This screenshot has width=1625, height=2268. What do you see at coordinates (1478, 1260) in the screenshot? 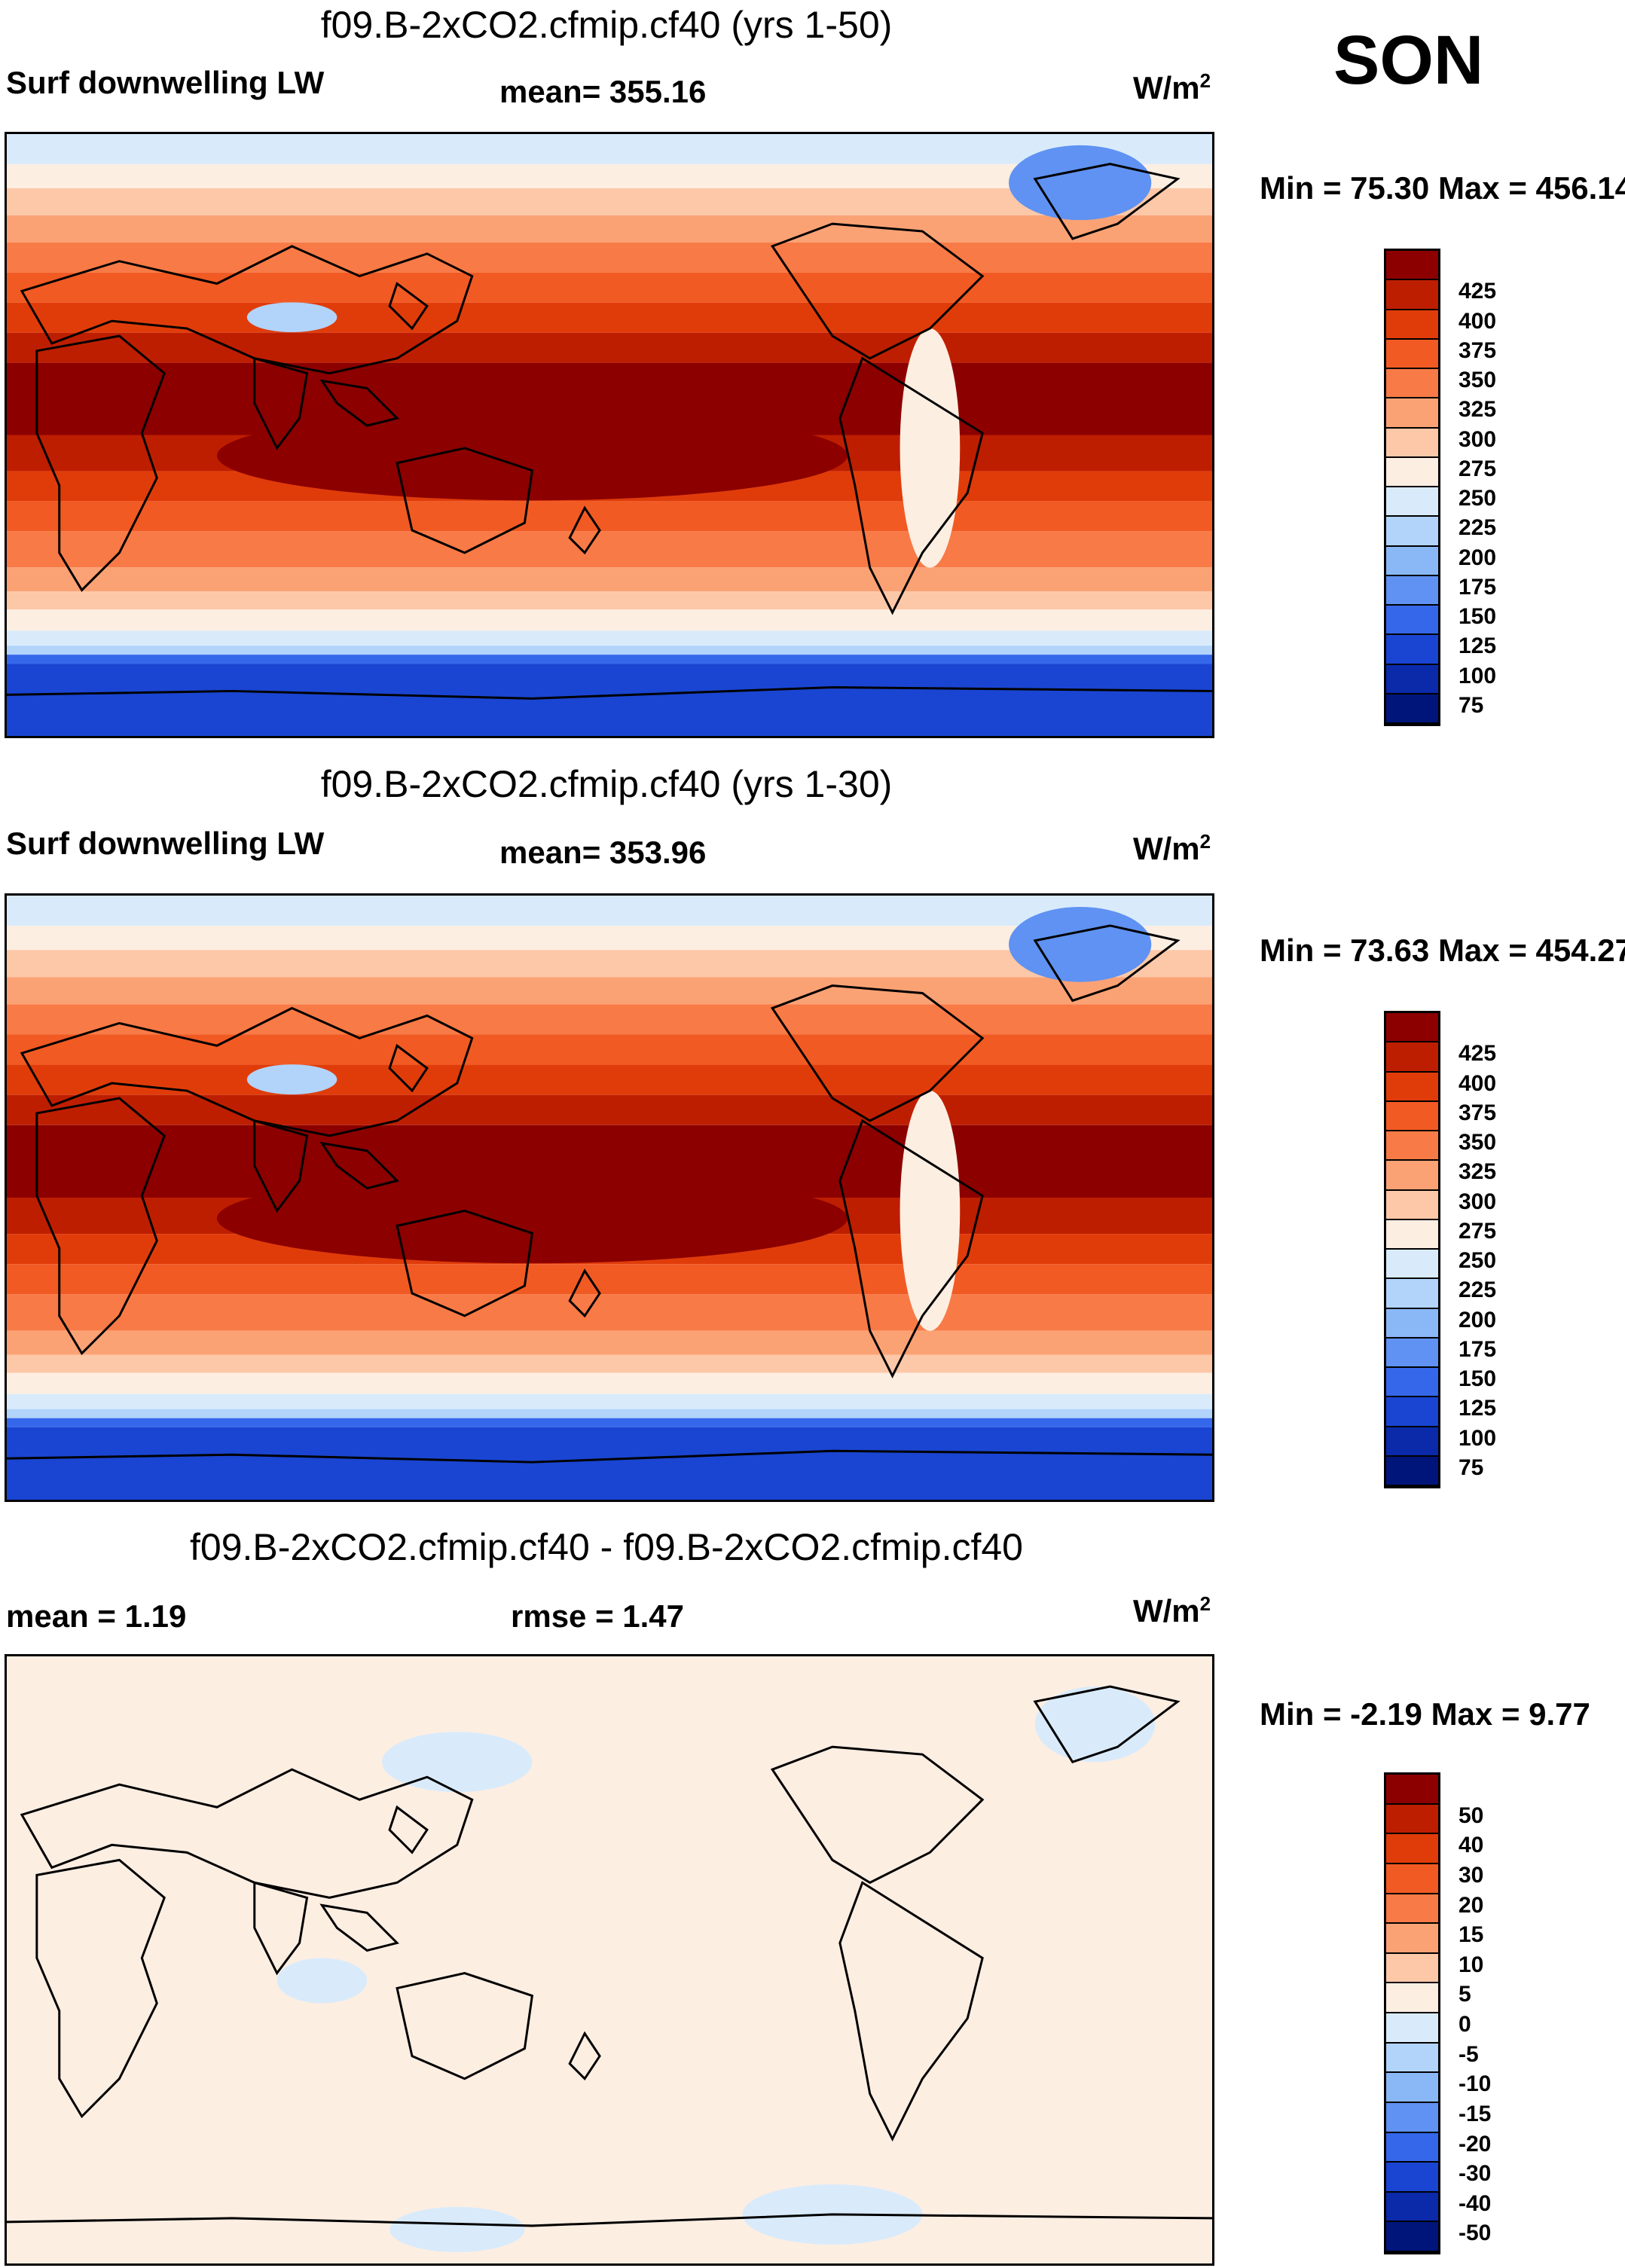
I see `colorbar-tick-label: 250` at bounding box center [1478, 1260].